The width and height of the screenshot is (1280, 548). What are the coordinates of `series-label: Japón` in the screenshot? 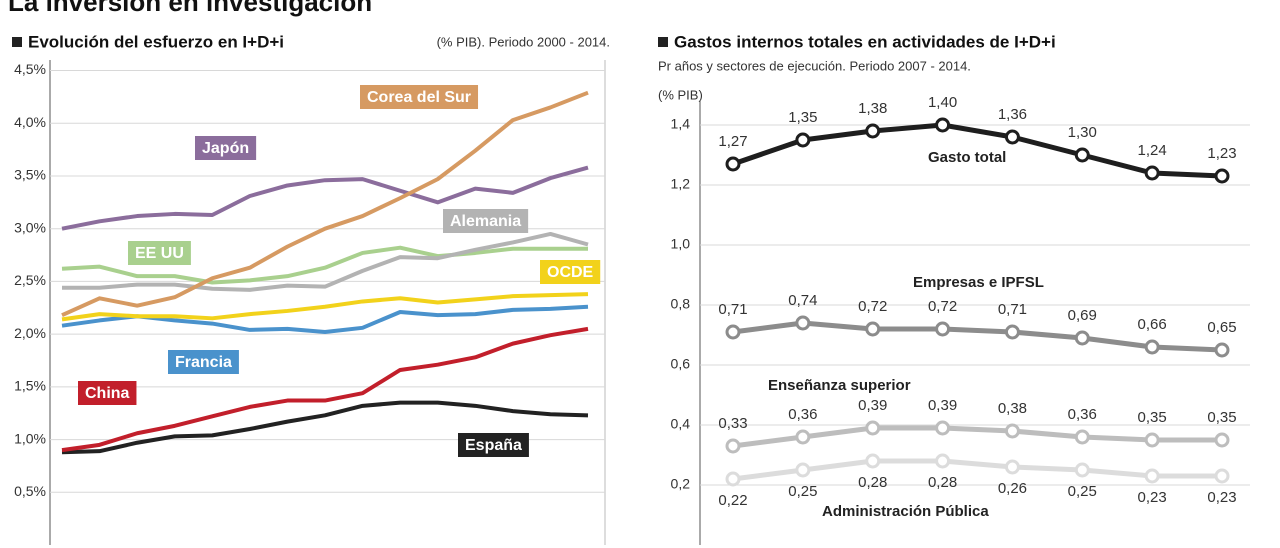 It's located at (226, 148).